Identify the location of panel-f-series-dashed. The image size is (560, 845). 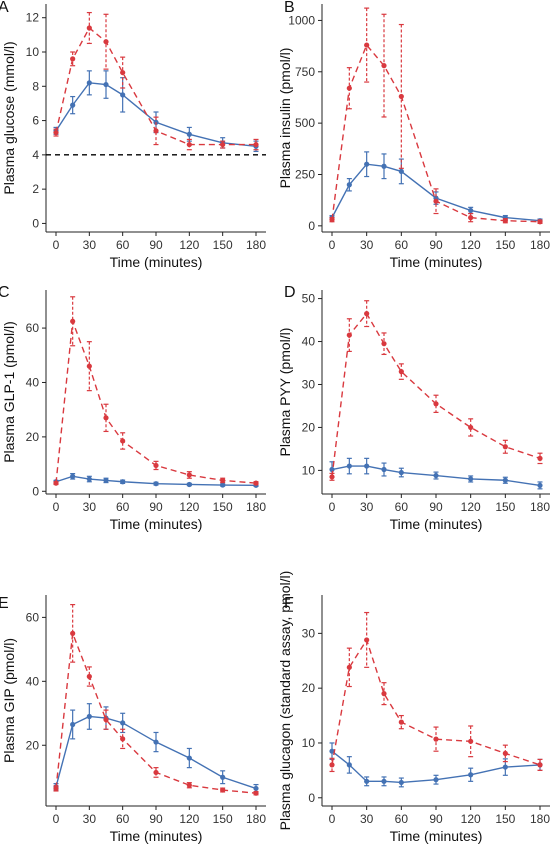
(436, 692).